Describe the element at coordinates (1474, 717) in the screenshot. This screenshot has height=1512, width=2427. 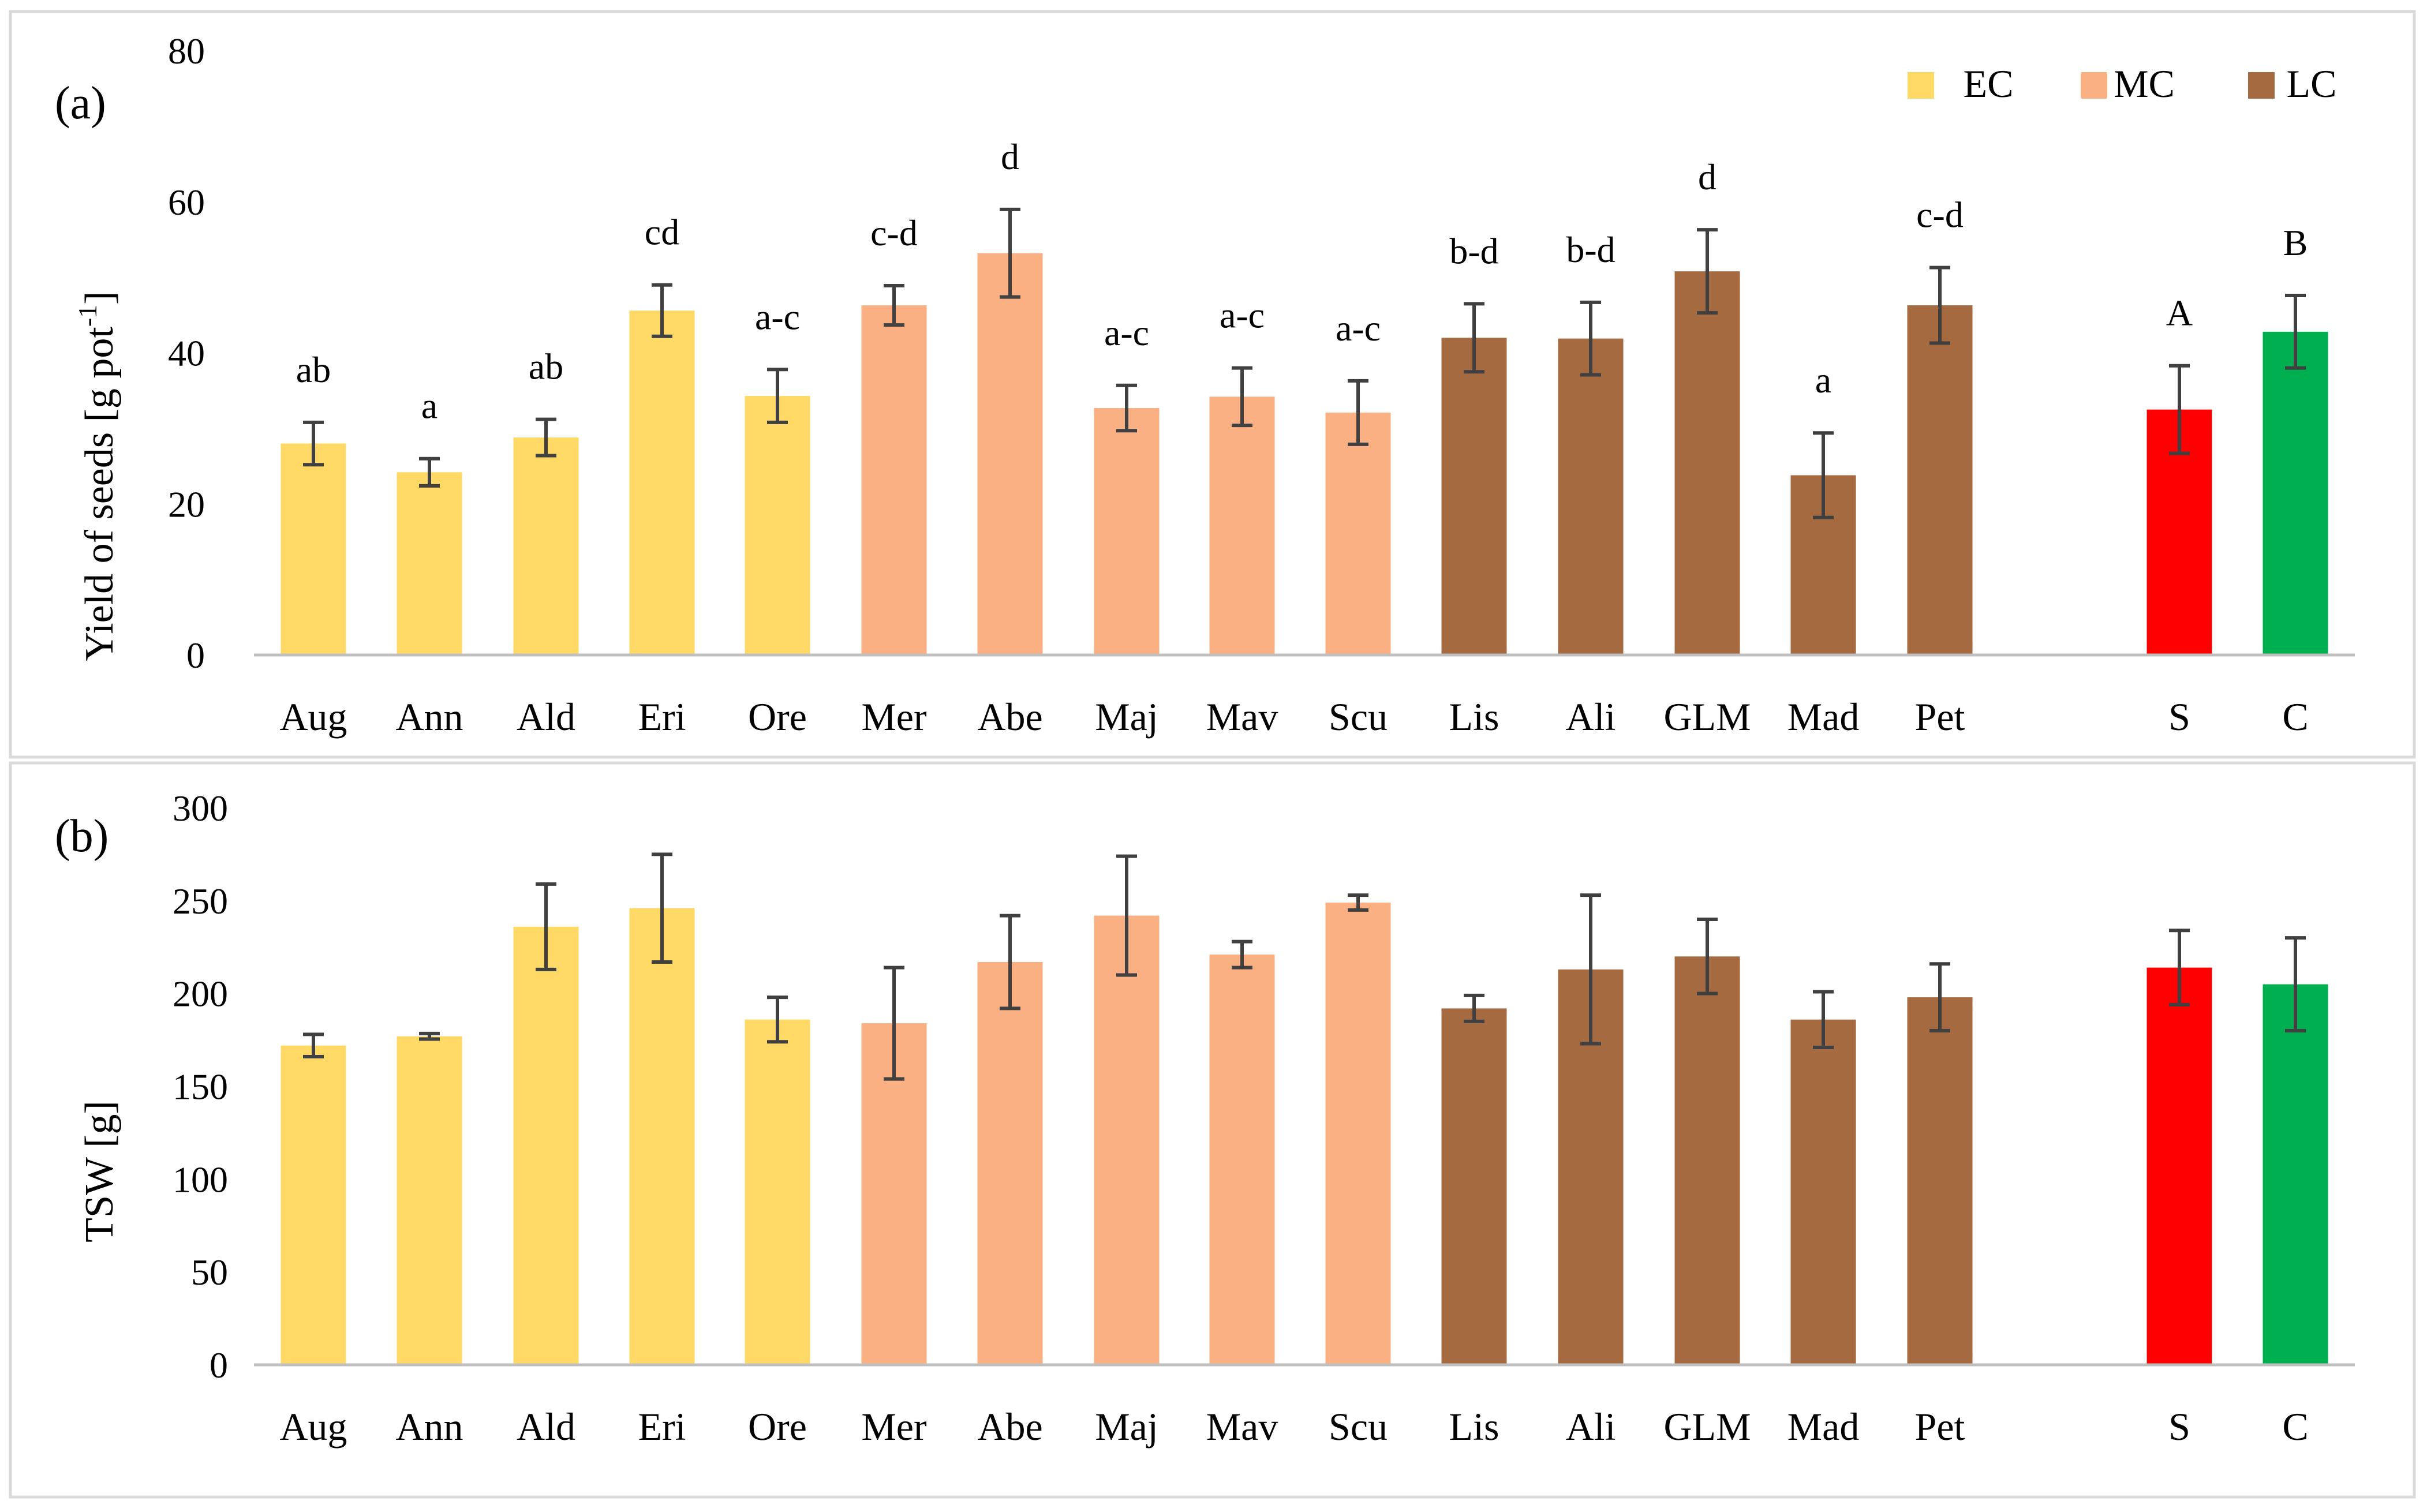
I see `panel-a-xtick-label: Lis` at that location.